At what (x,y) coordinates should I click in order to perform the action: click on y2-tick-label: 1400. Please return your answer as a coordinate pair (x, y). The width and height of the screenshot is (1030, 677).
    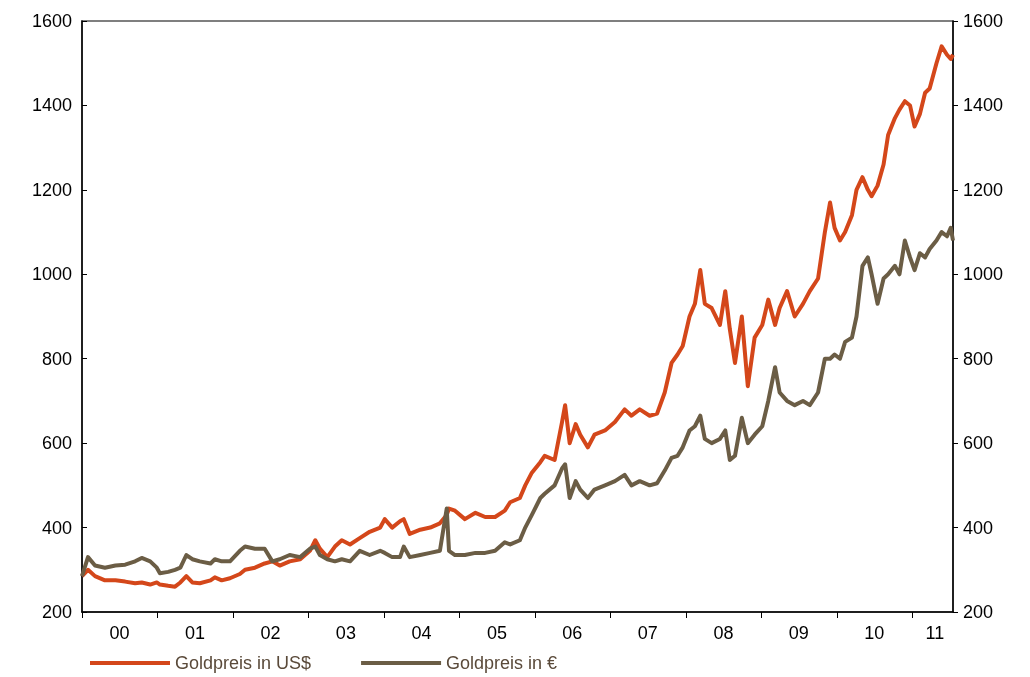
    Looking at the image, I should click on (983, 105).